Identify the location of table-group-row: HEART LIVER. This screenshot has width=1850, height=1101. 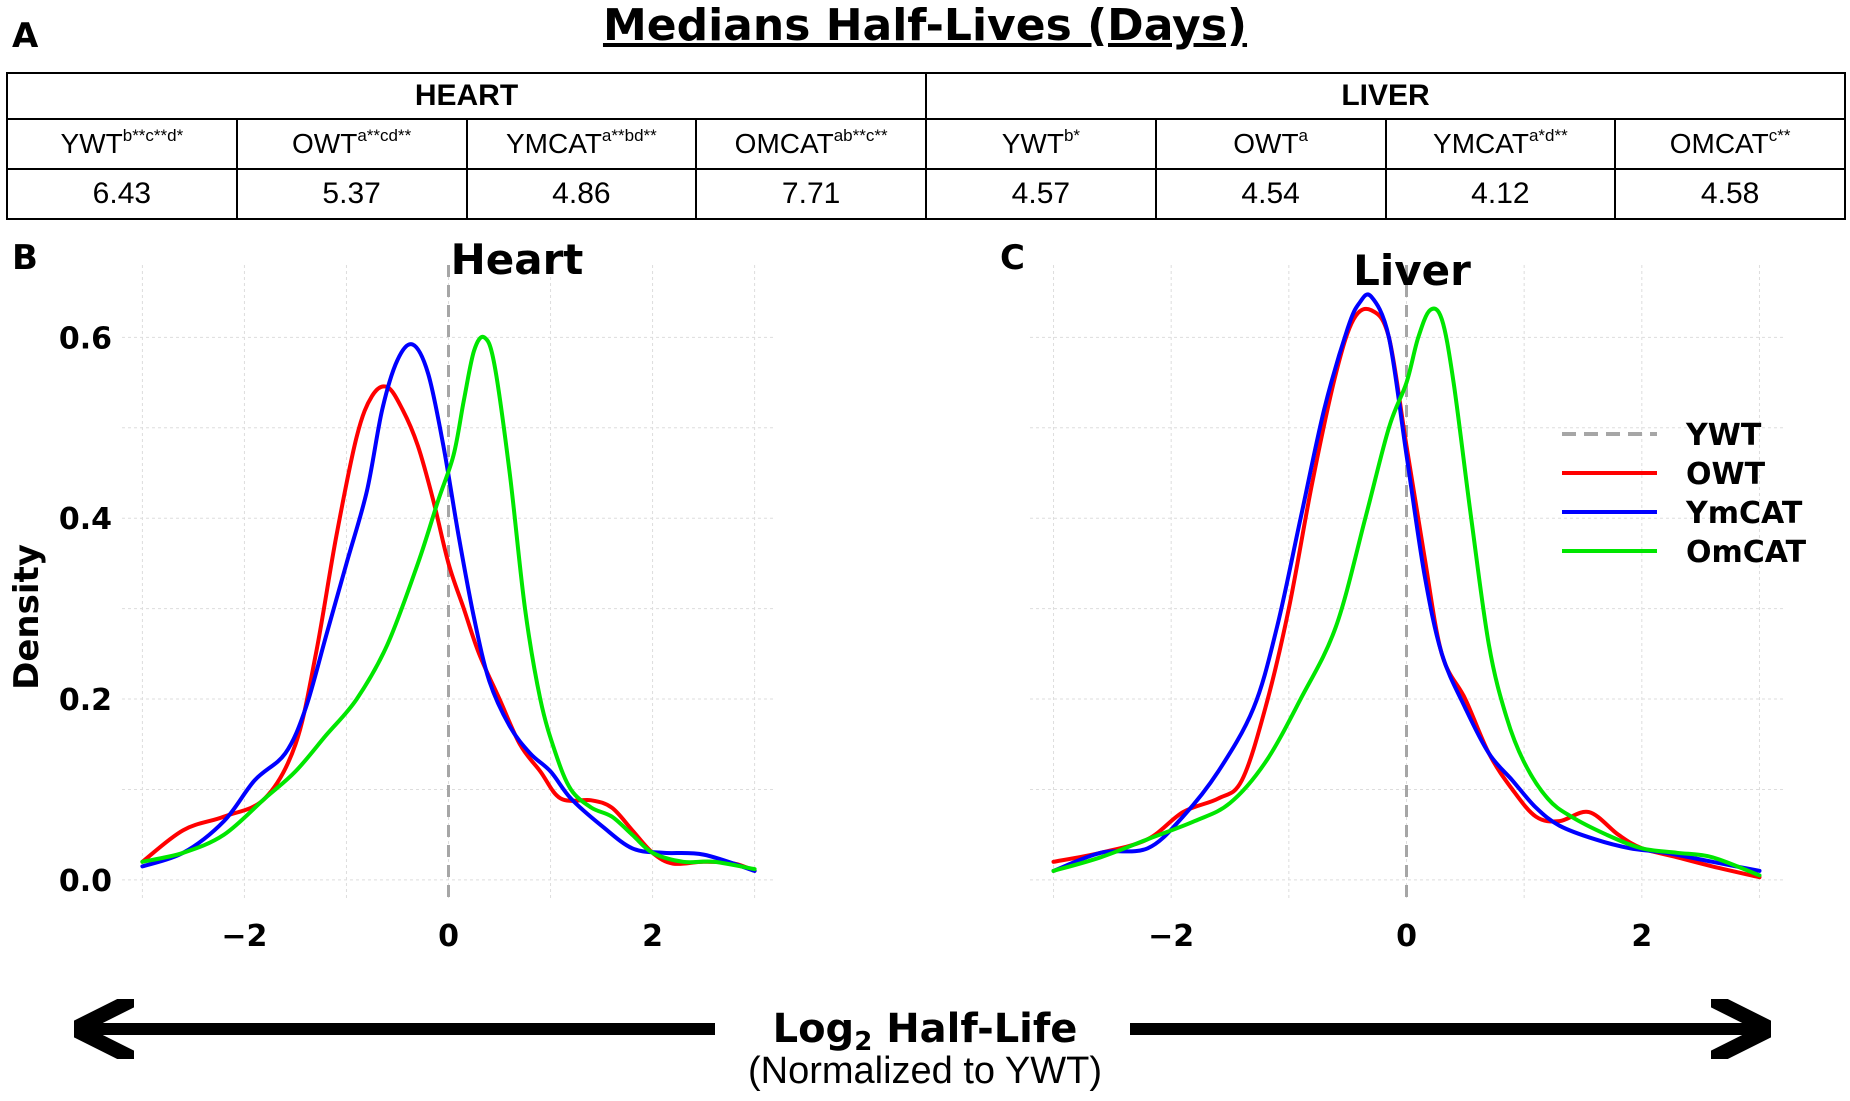
(926, 96).